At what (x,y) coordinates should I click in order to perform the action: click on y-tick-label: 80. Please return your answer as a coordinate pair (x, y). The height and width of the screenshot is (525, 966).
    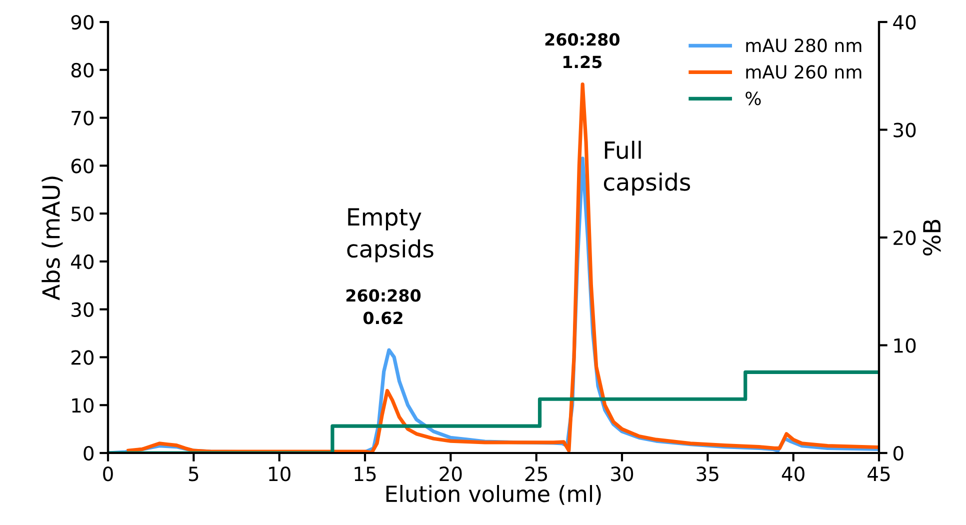
    Looking at the image, I should click on (82, 70).